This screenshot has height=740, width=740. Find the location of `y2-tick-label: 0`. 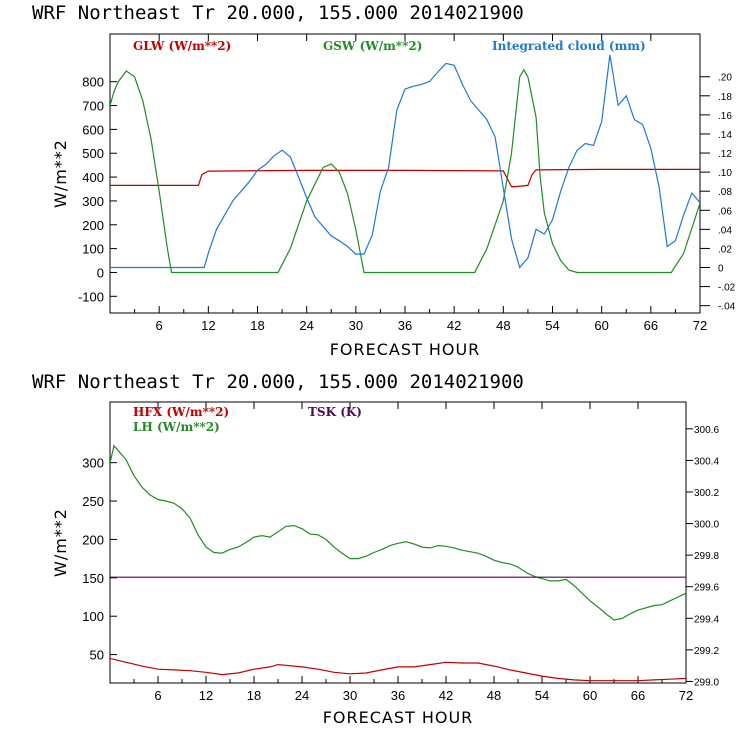

y2-tick-label: 0 is located at coordinates (721, 269).